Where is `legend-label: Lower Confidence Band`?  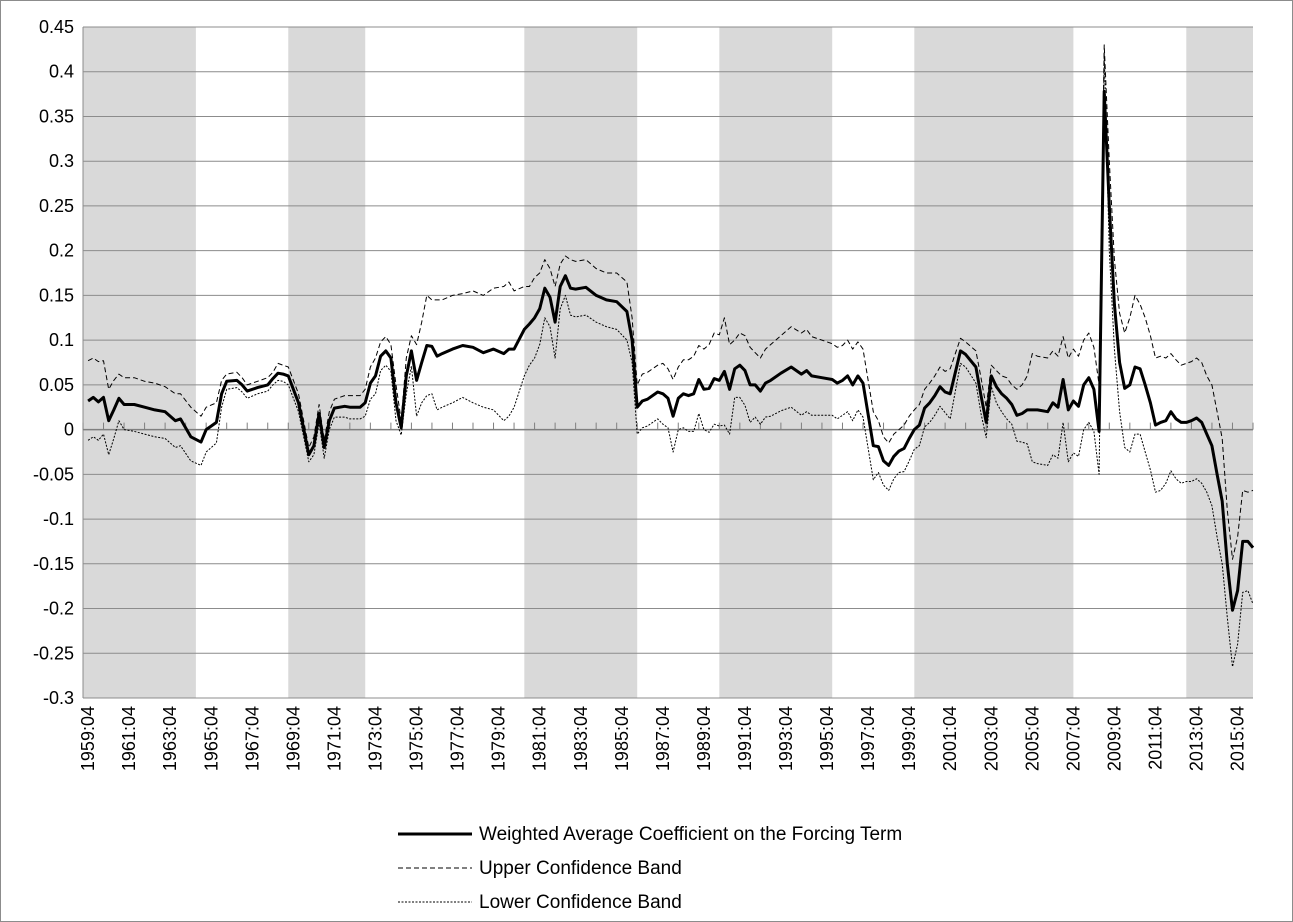 legend-label: Lower Confidence Band is located at coordinates (580, 902).